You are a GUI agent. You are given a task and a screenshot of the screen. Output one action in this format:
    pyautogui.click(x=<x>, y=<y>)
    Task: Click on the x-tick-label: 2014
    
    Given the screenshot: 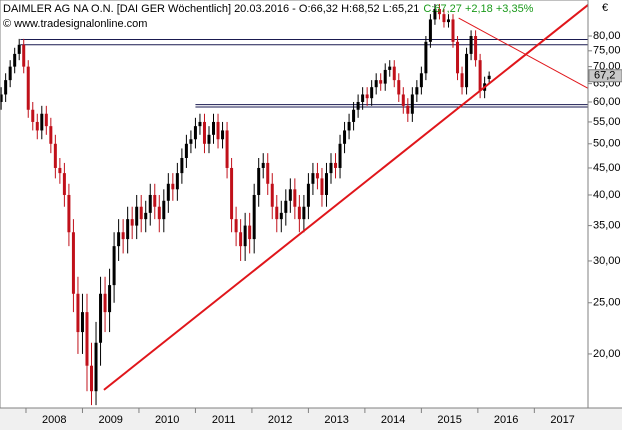 What is the action you would take?
    pyautogui.click(x=393, y=420)
    